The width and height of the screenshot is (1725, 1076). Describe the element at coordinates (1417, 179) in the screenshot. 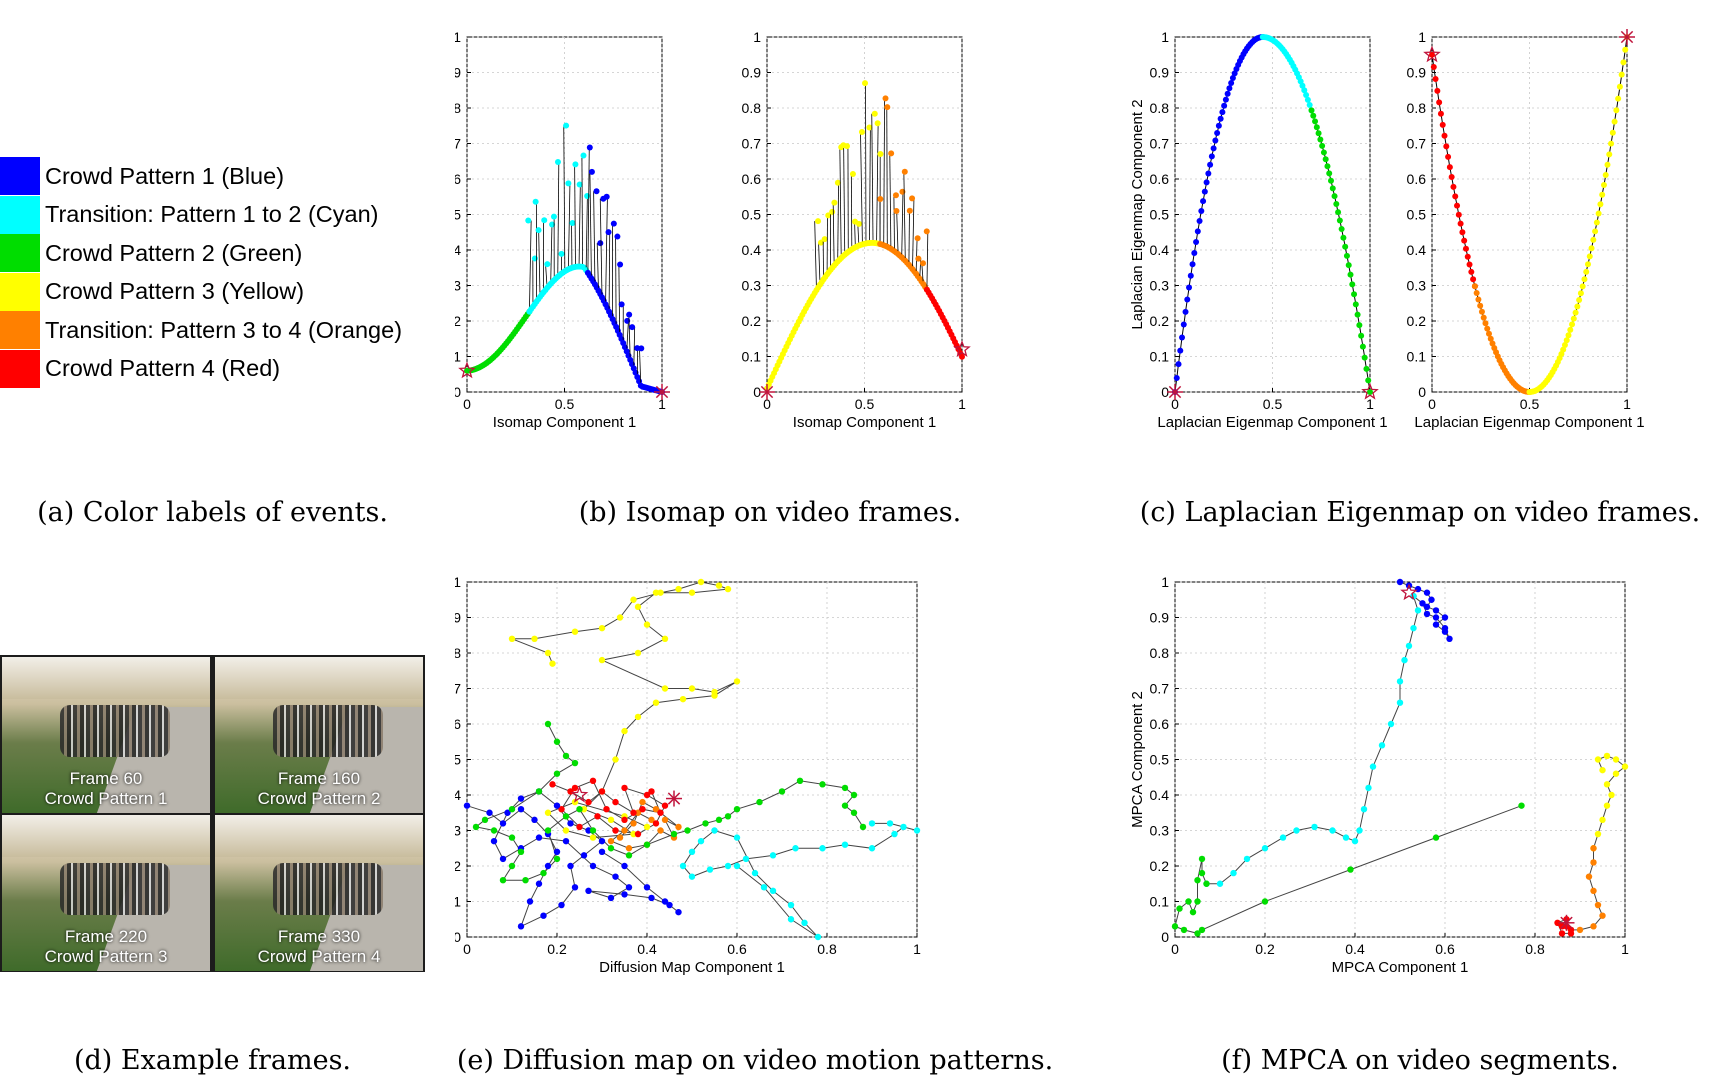

I see `y-tick-label: 0.6` at that location.